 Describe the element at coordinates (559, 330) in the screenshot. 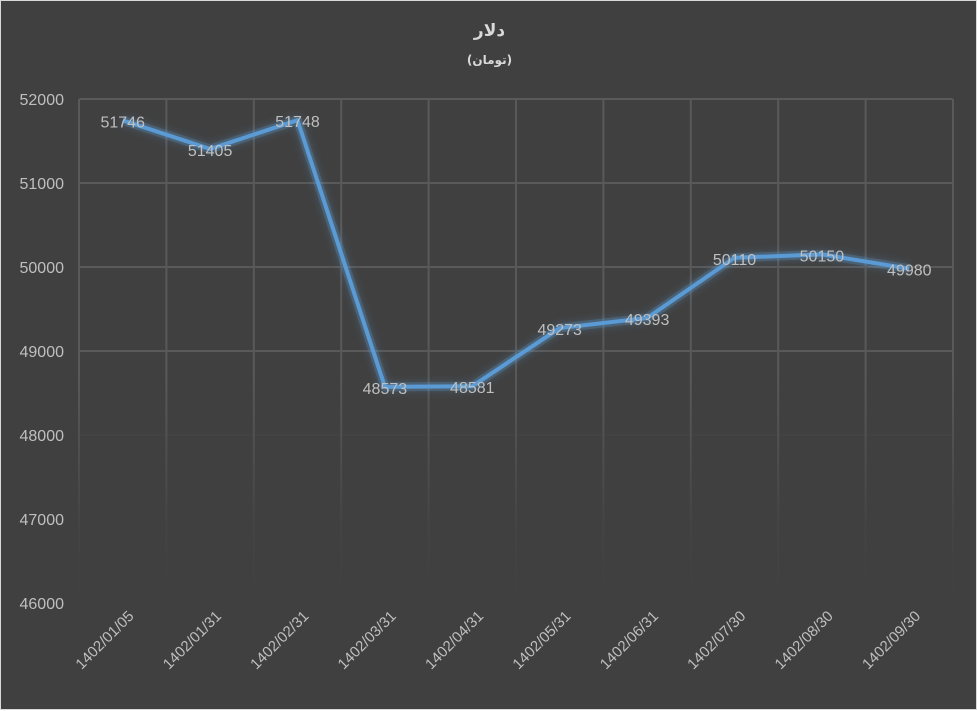

I see `data-label: 49273` at that location.